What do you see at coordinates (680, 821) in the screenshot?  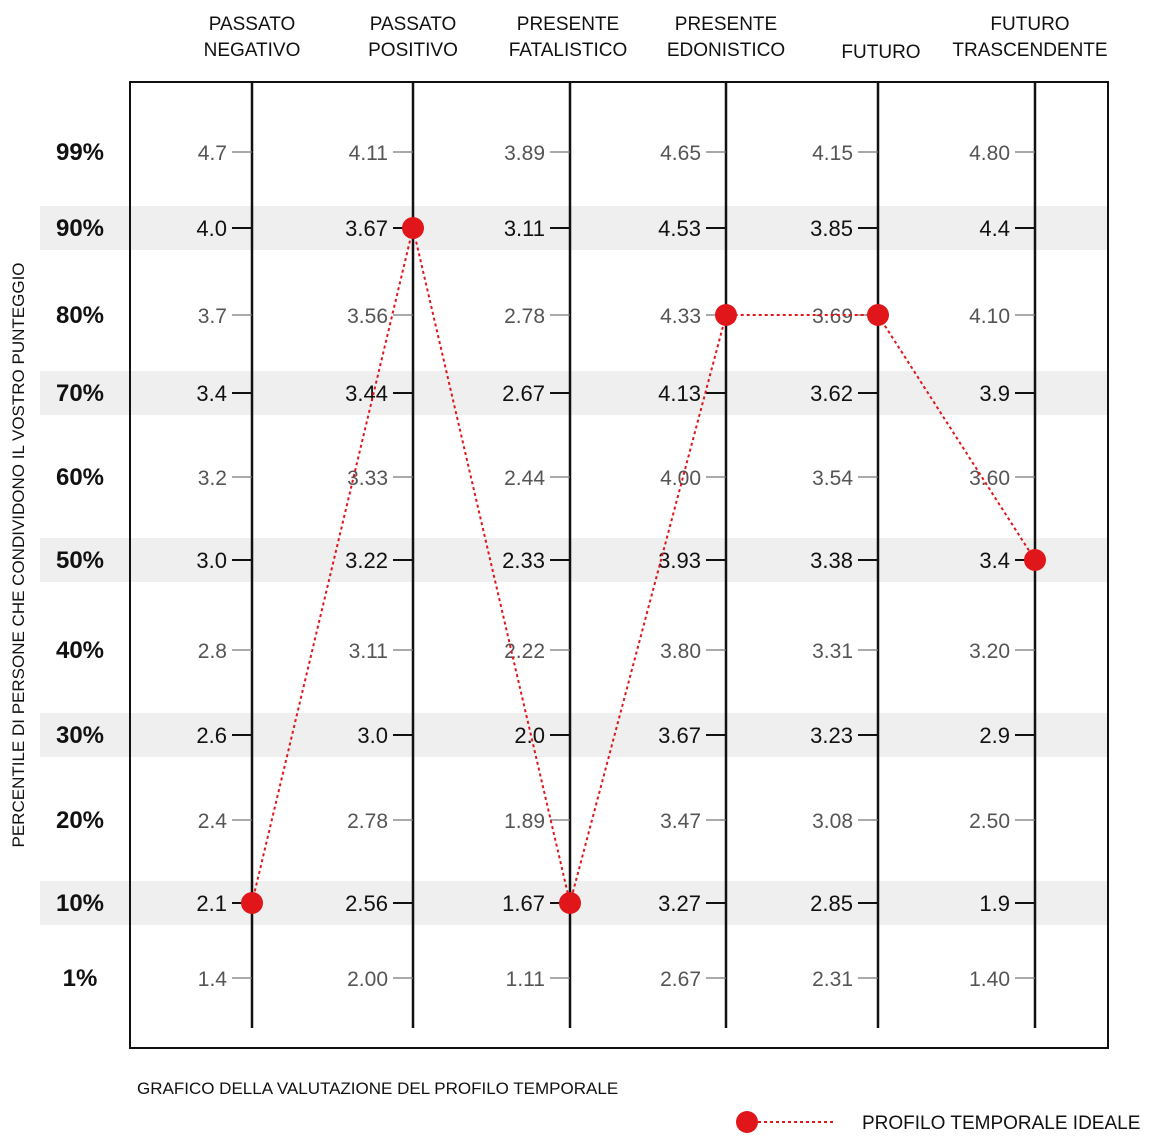 I see `value-label: 3.47` at bounding box center [680, 821].